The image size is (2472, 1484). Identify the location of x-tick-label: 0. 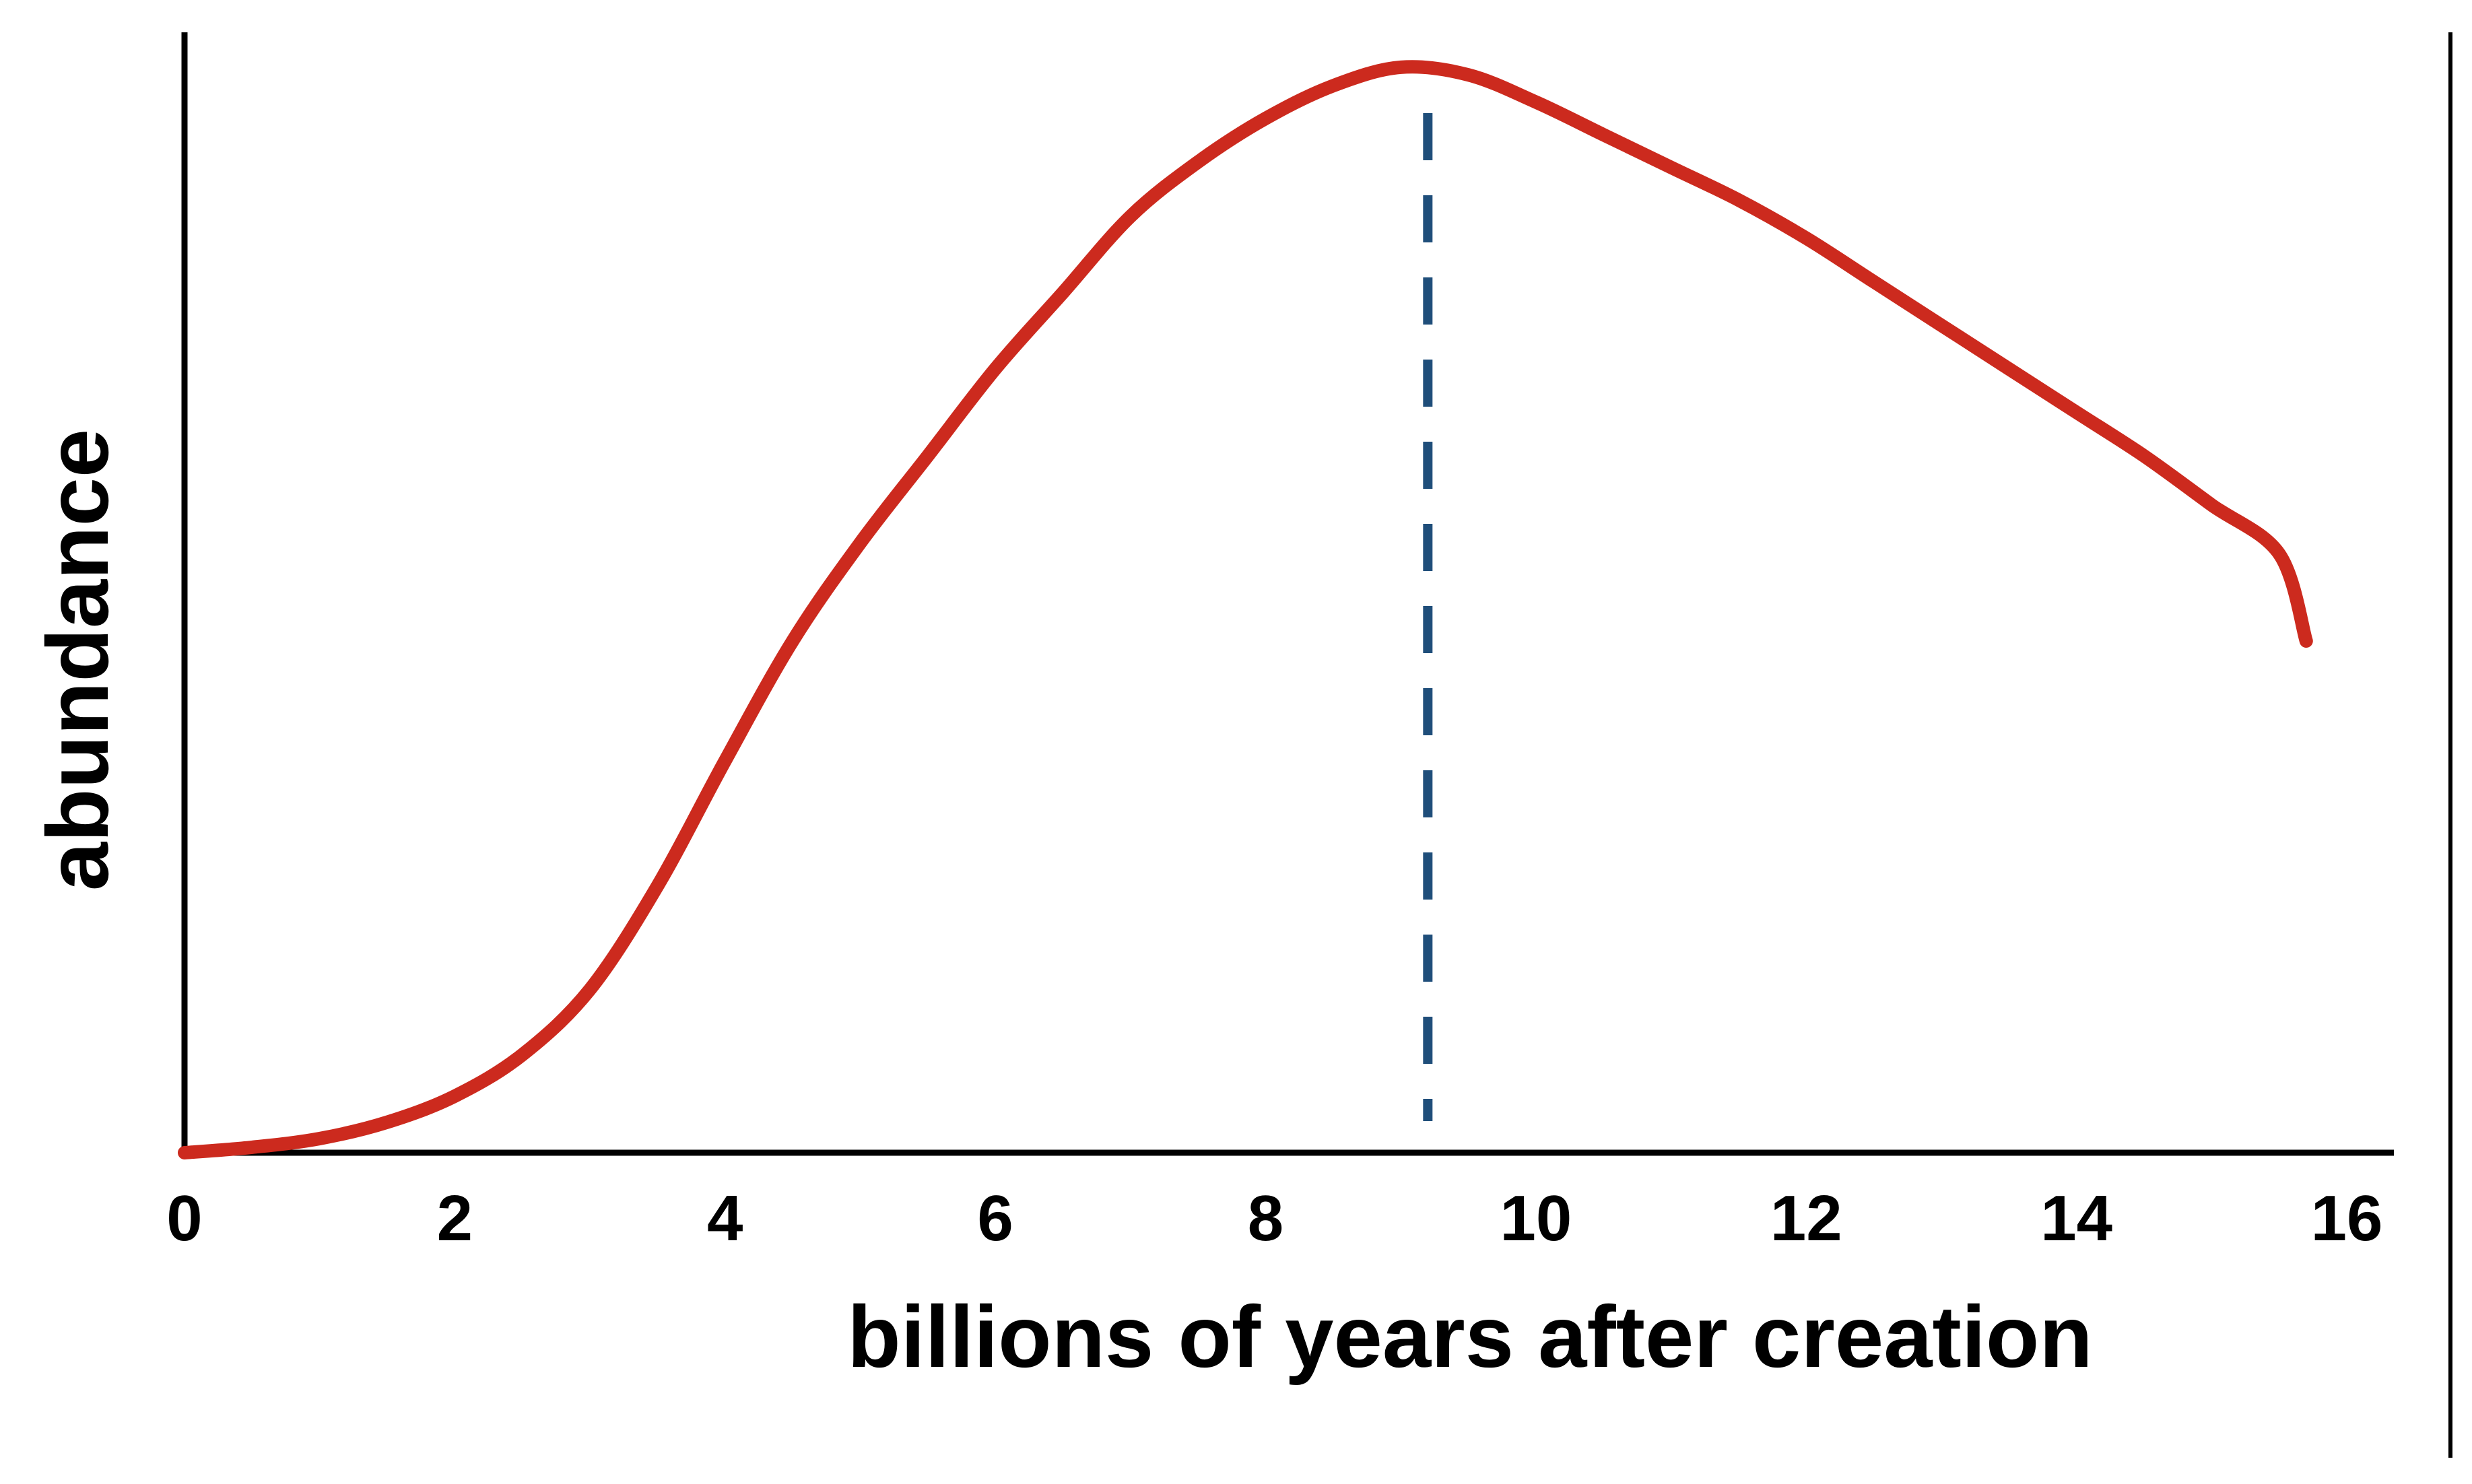
(184, 1218).